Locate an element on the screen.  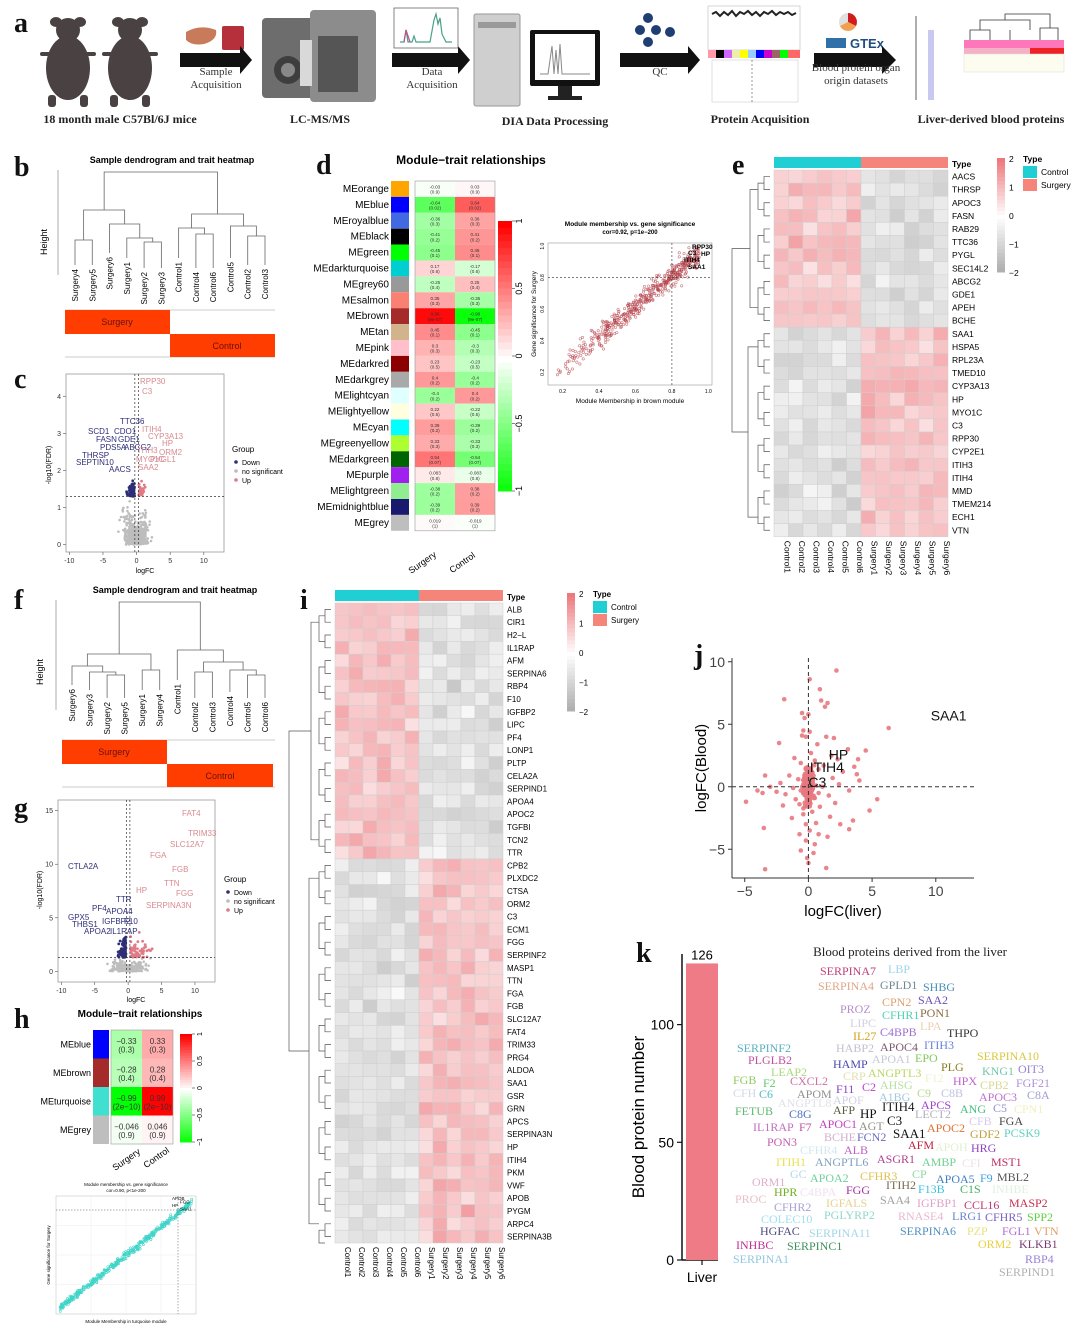
wordcloud-protein: GPLD1 is located at coordinates (899, 985).